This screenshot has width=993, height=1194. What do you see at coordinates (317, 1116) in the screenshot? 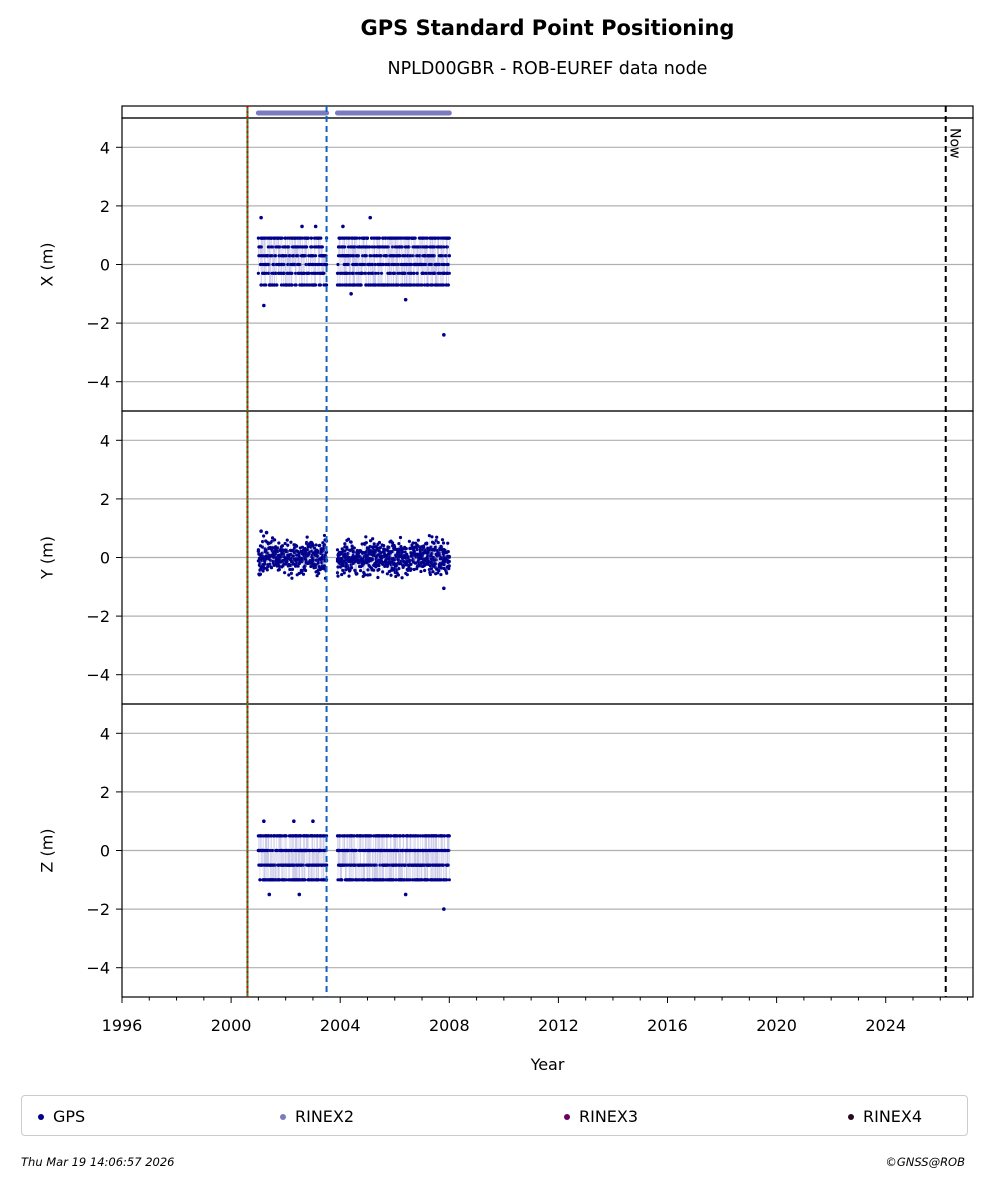
I see `legend-item-rinex2: RINEX2` at bounding box center [317, 1116].